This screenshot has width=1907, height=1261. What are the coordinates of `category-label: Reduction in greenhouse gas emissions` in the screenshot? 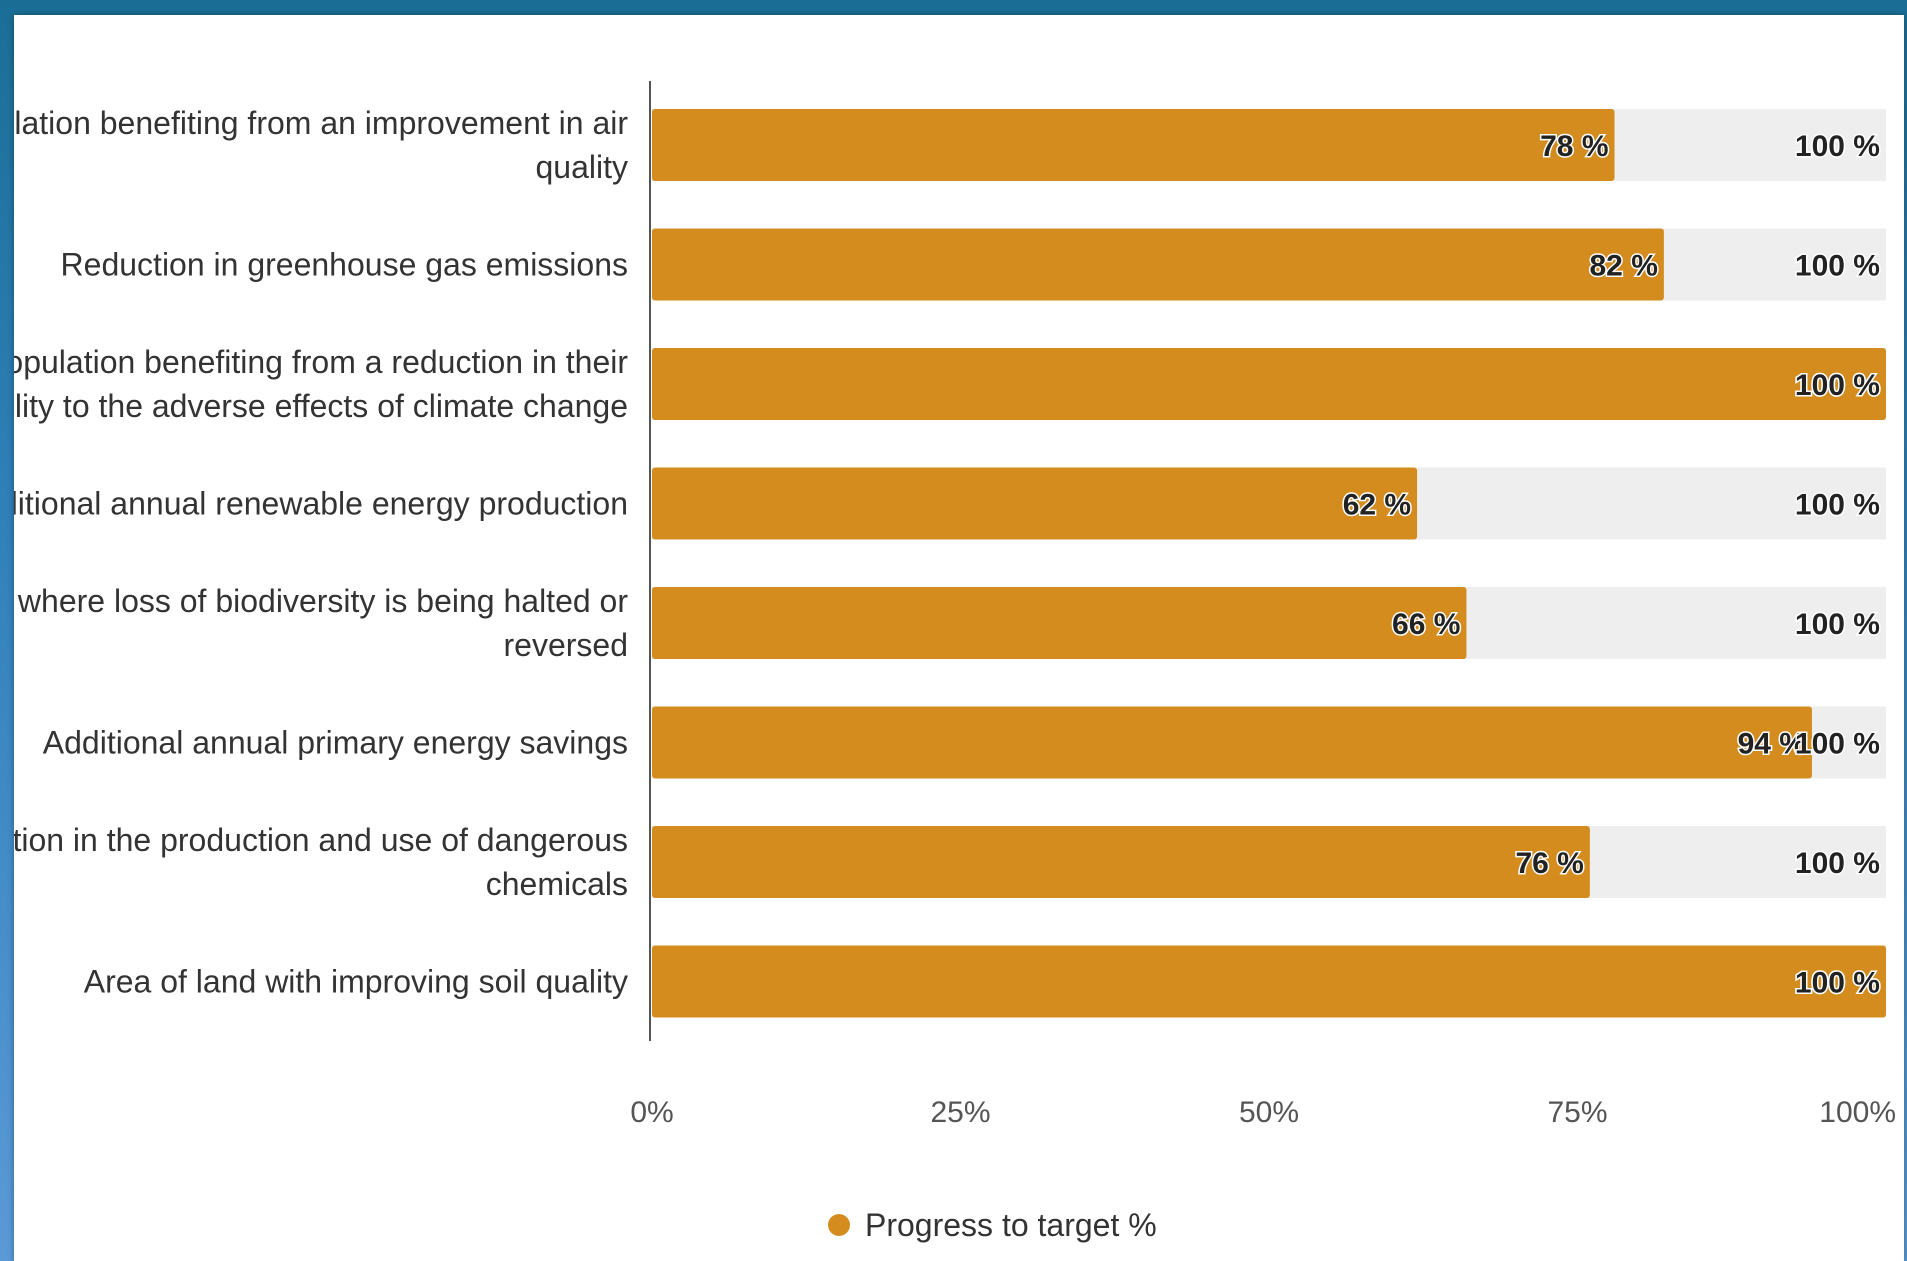 It's located at (344, 265).